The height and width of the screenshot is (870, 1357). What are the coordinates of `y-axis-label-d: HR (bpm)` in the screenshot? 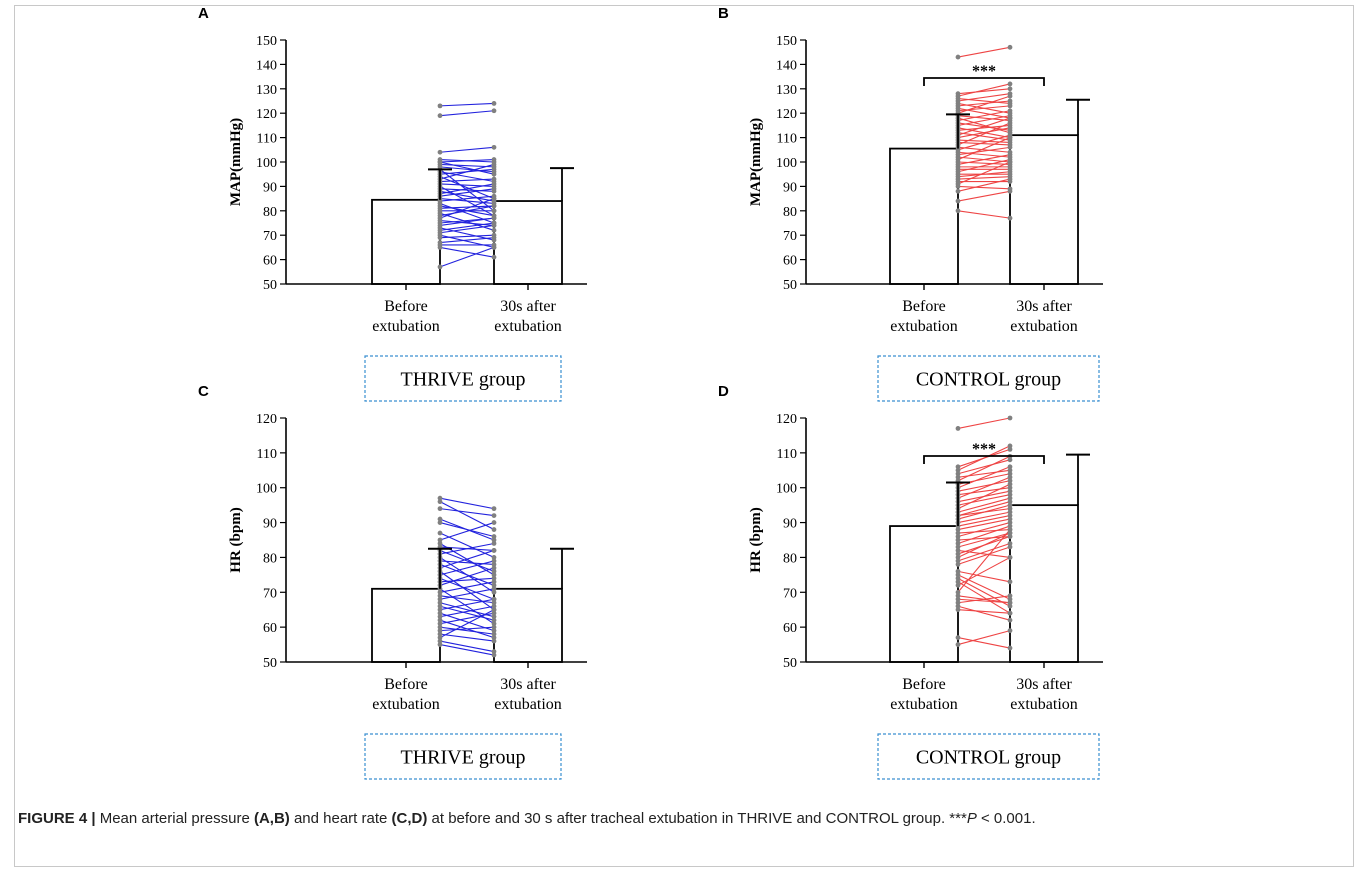 It's located at (756, 539).